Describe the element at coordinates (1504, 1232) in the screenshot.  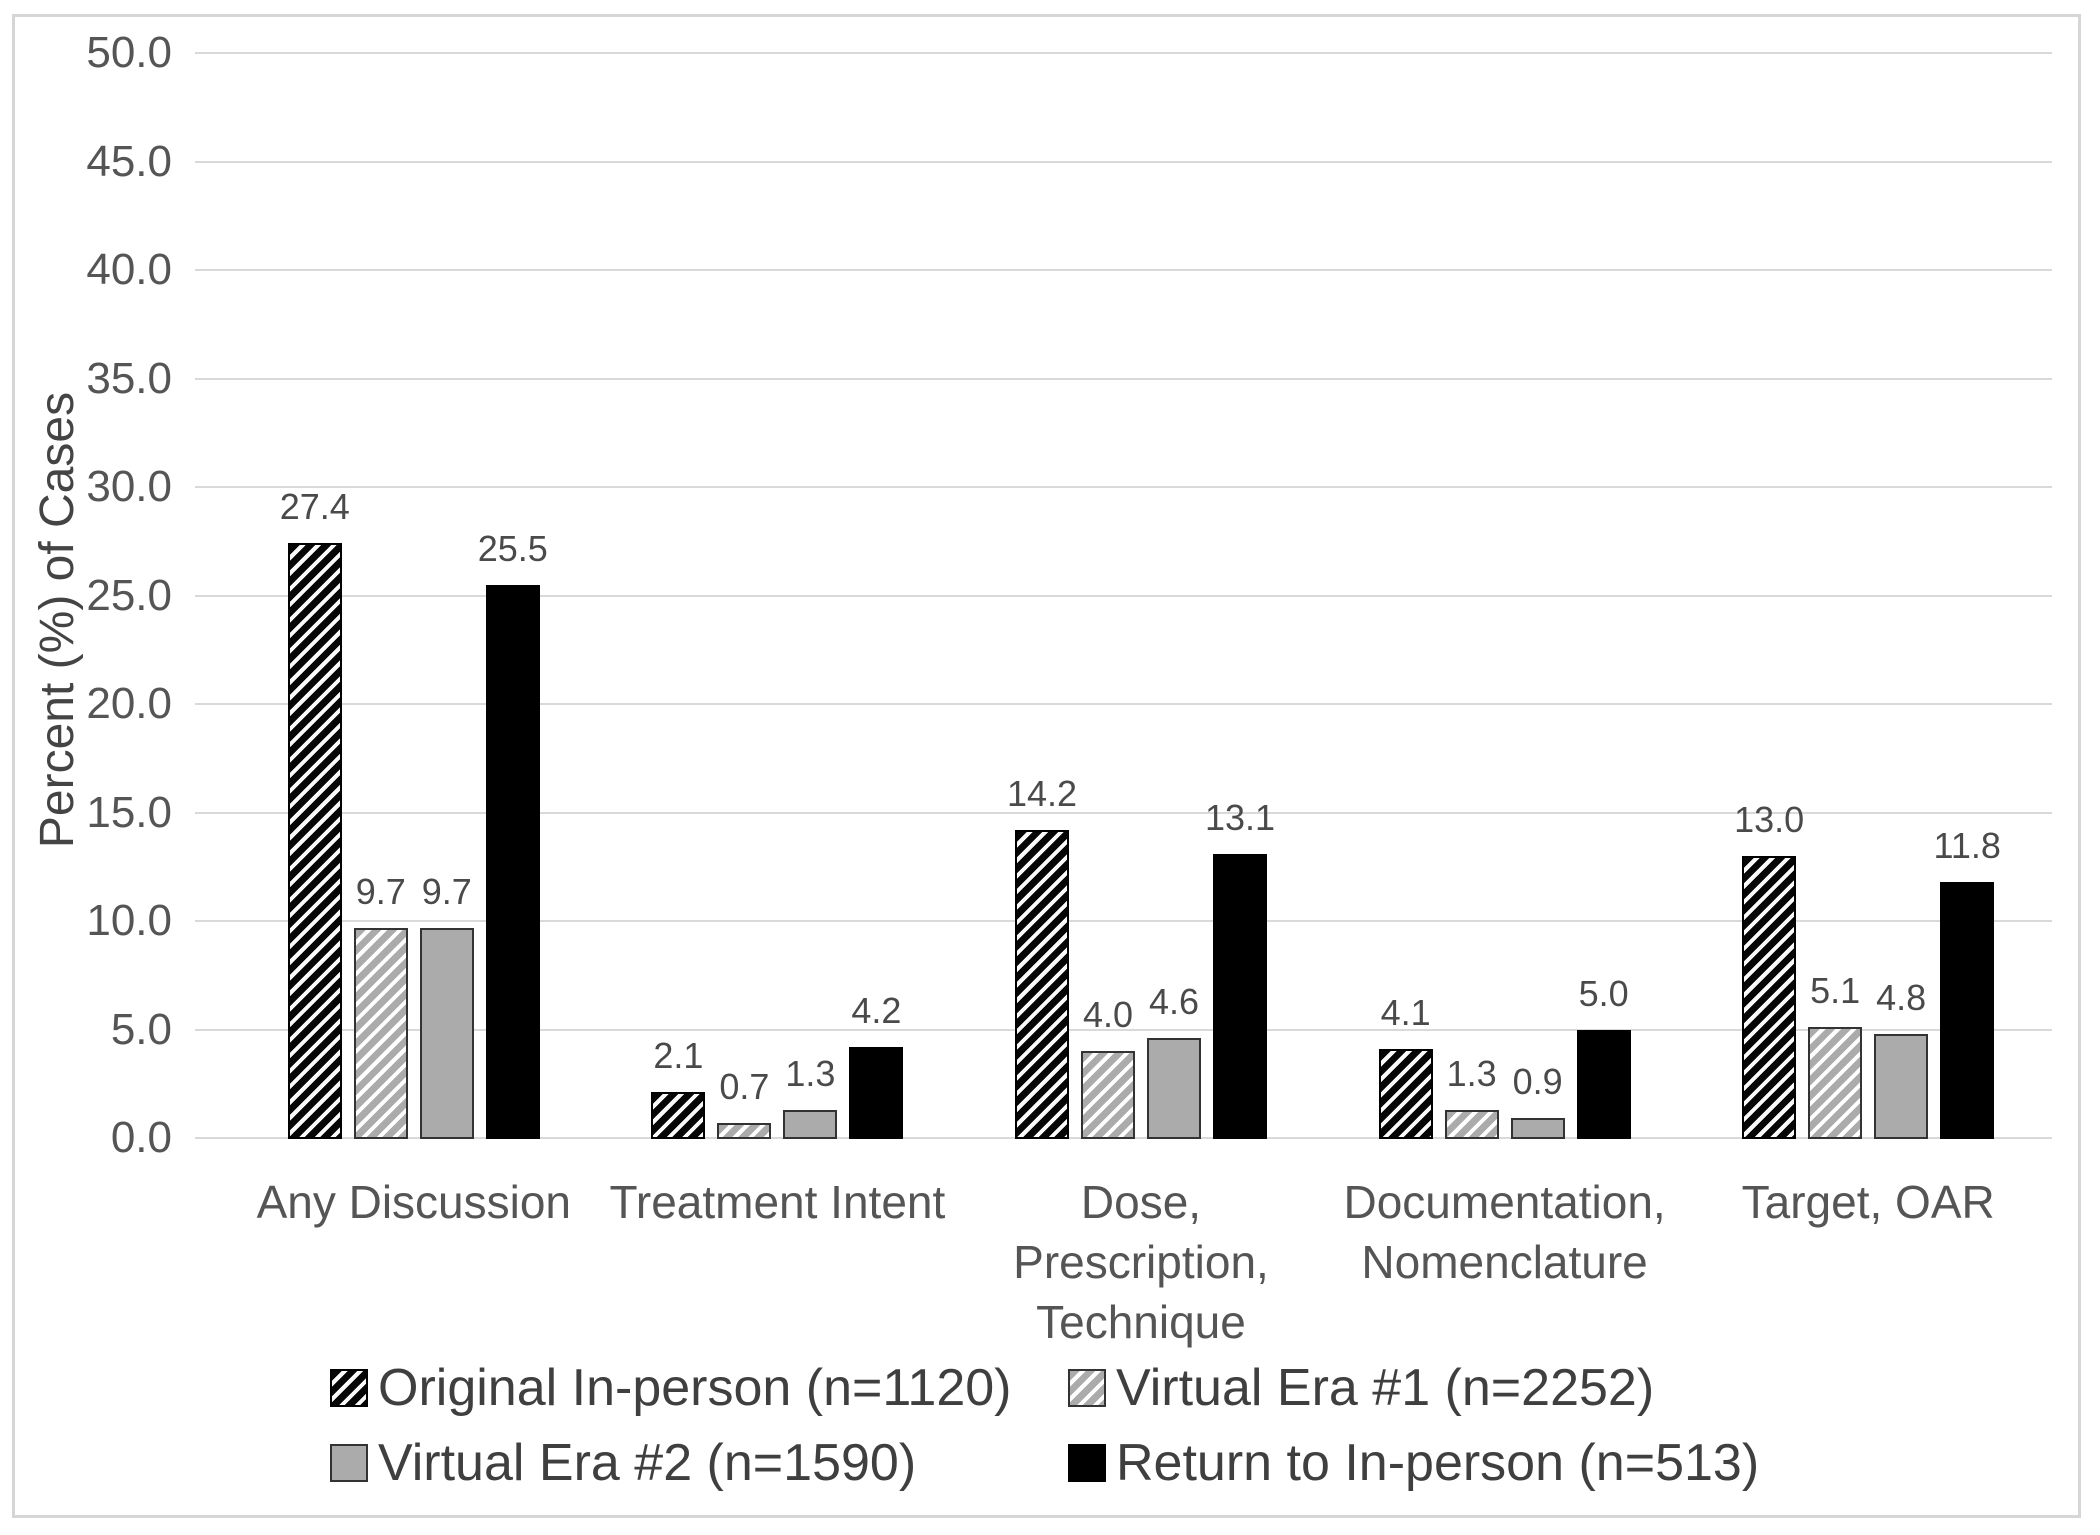
I see `x-category-label: Documentation, Nomenclature` at that location.